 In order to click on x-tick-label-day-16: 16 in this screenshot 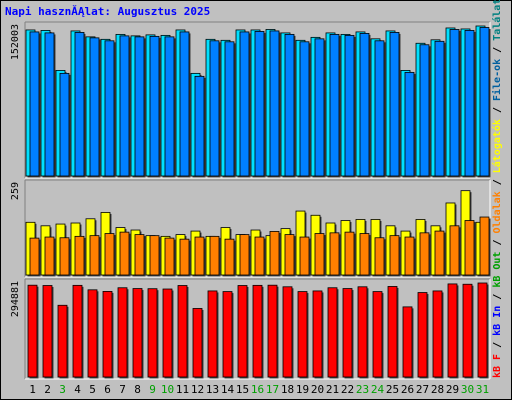, I will do `click(257, 389)`.